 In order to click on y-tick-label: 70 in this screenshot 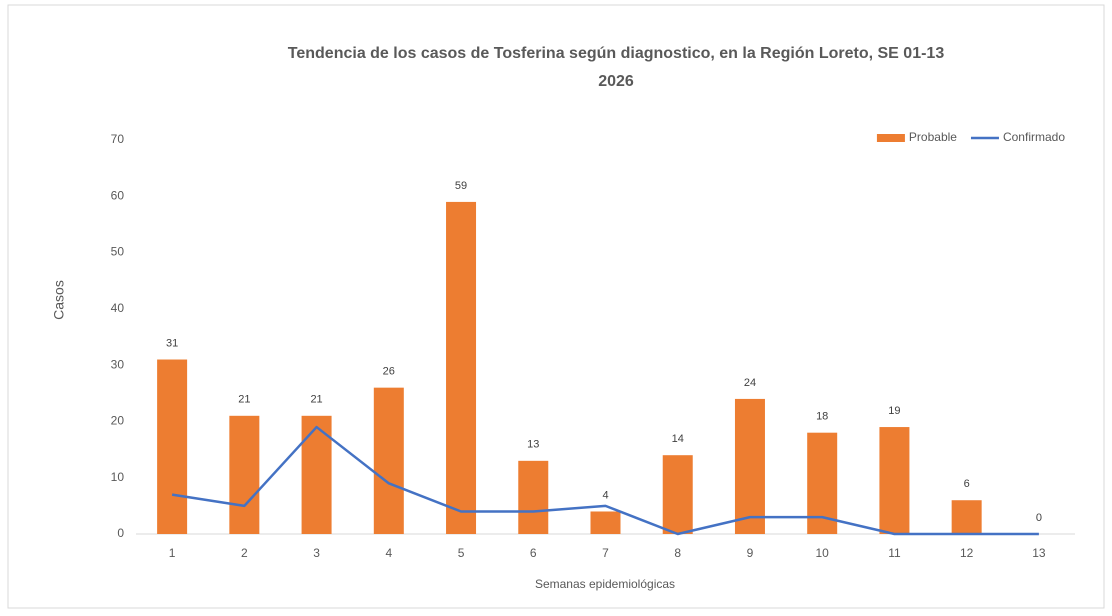, I will do `click(118, 139)`.